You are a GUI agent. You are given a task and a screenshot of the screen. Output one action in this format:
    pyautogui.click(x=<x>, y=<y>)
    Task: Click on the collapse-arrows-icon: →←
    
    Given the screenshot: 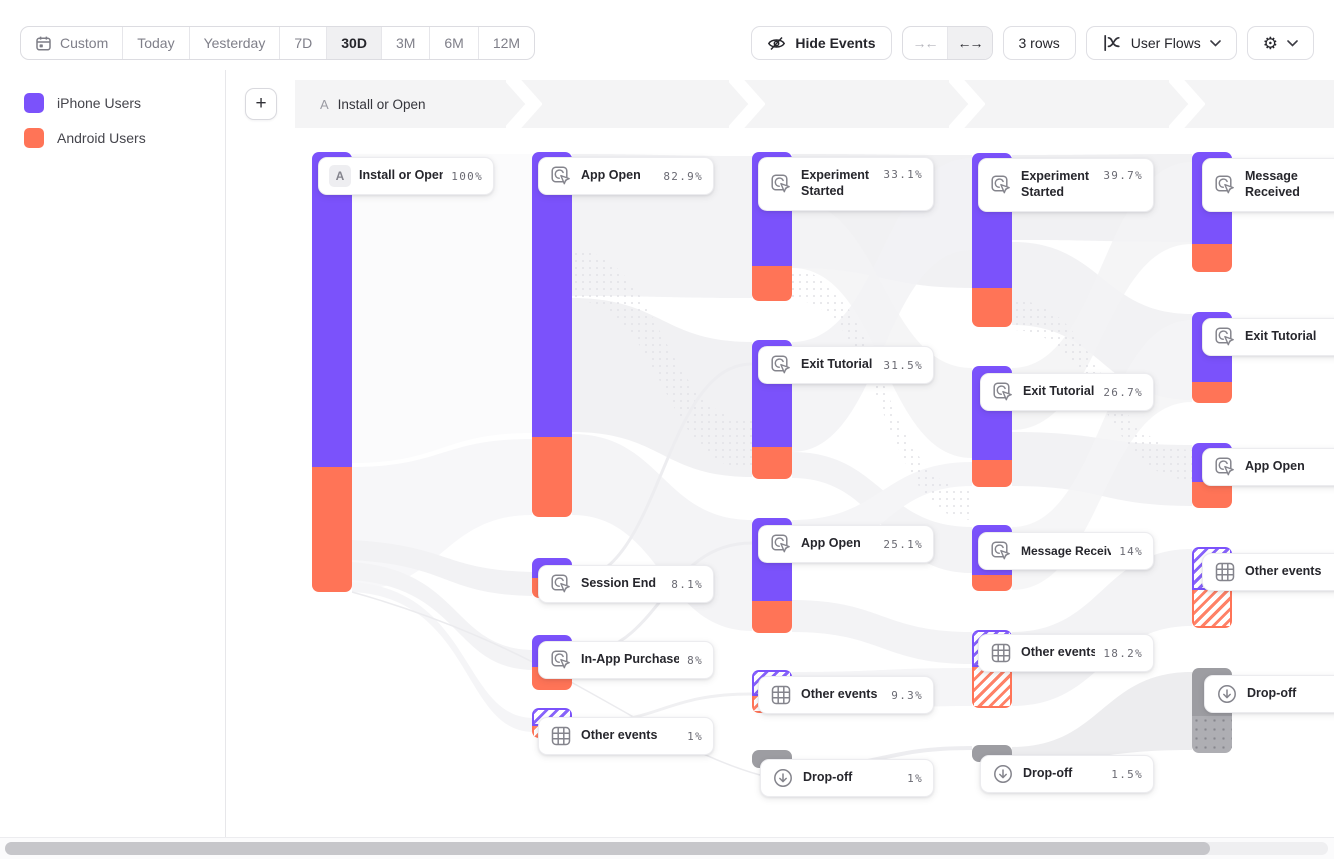 What is the action you would take?
    pyautogui.click(x=925, y=43)
    